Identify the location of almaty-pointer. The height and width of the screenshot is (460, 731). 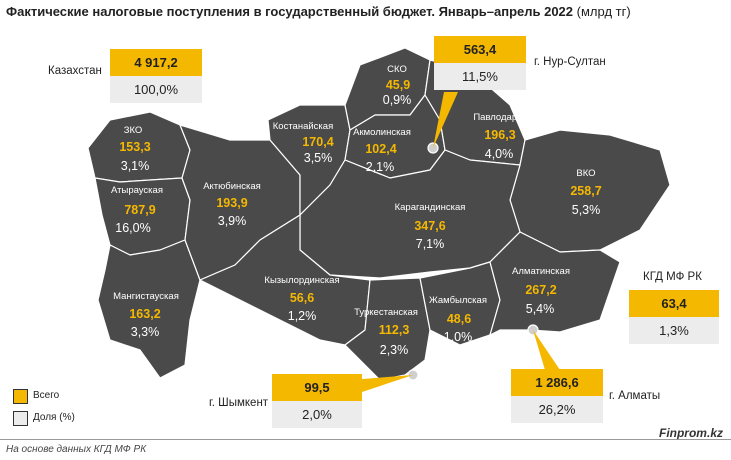
(546, 350).